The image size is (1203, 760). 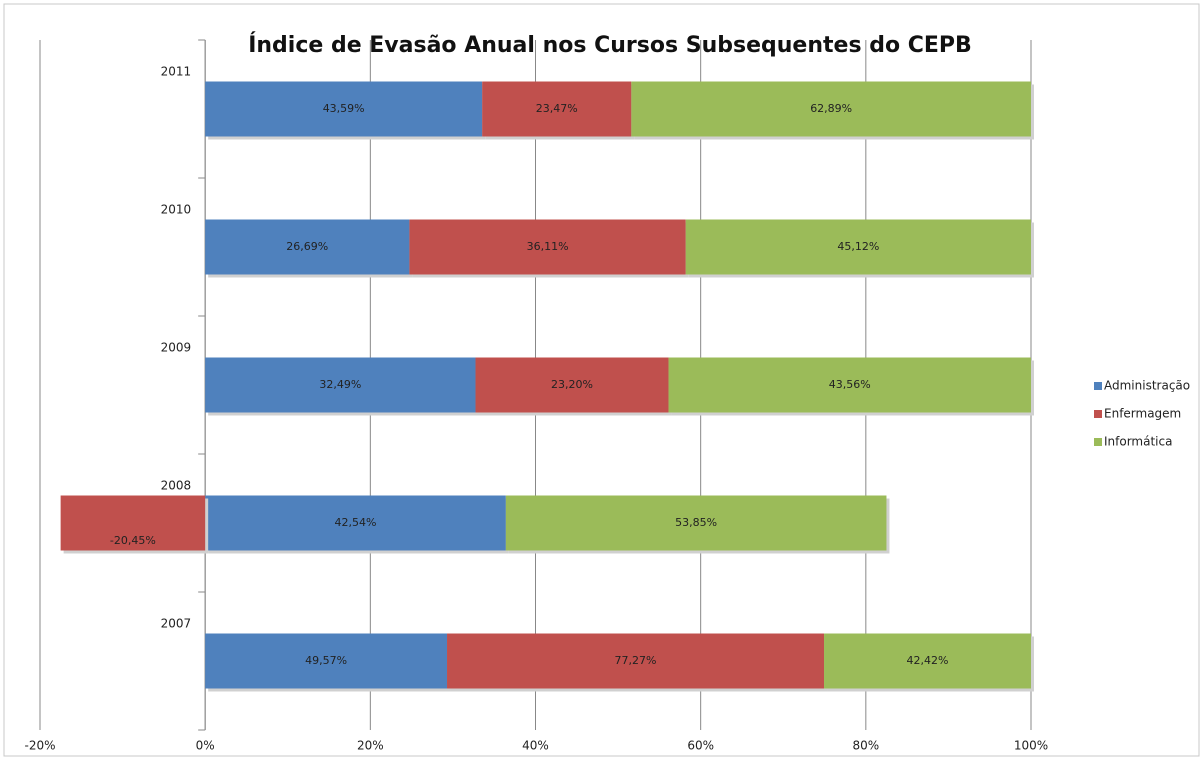 What do you see at coordinates (1142, 414) in the screenshot?
I see `legend-label: Enfermagem` at bounding box center [1142, 414].